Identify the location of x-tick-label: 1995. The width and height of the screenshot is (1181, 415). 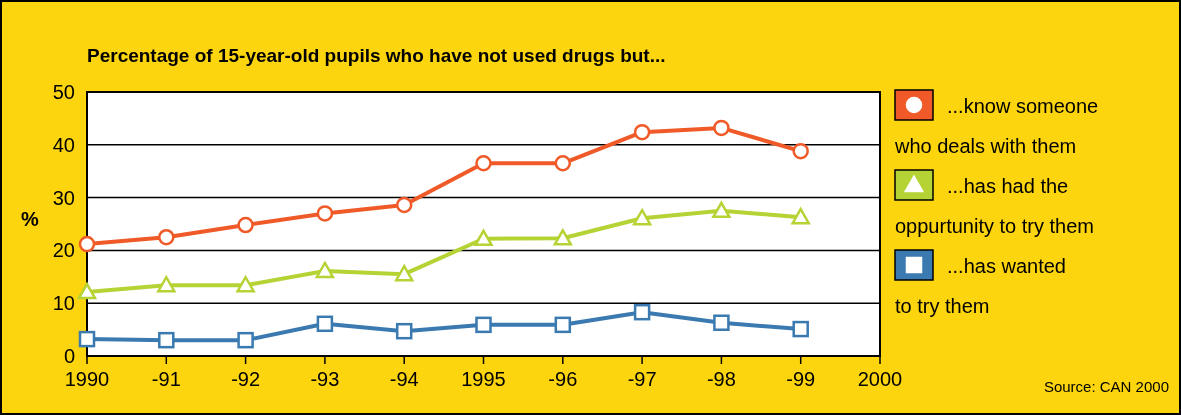
(483, 379).